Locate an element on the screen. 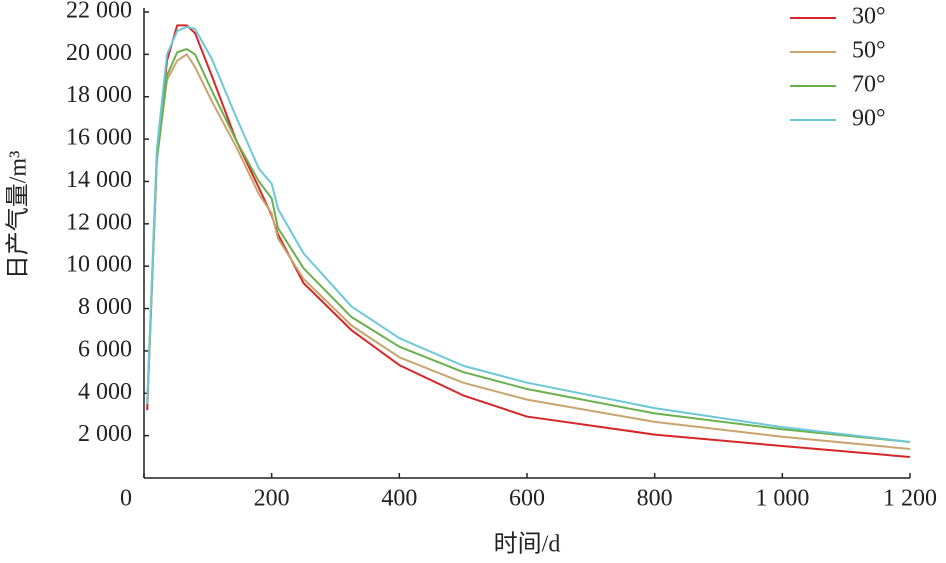  legend-label: 90° is located at coordinates (869, 119).